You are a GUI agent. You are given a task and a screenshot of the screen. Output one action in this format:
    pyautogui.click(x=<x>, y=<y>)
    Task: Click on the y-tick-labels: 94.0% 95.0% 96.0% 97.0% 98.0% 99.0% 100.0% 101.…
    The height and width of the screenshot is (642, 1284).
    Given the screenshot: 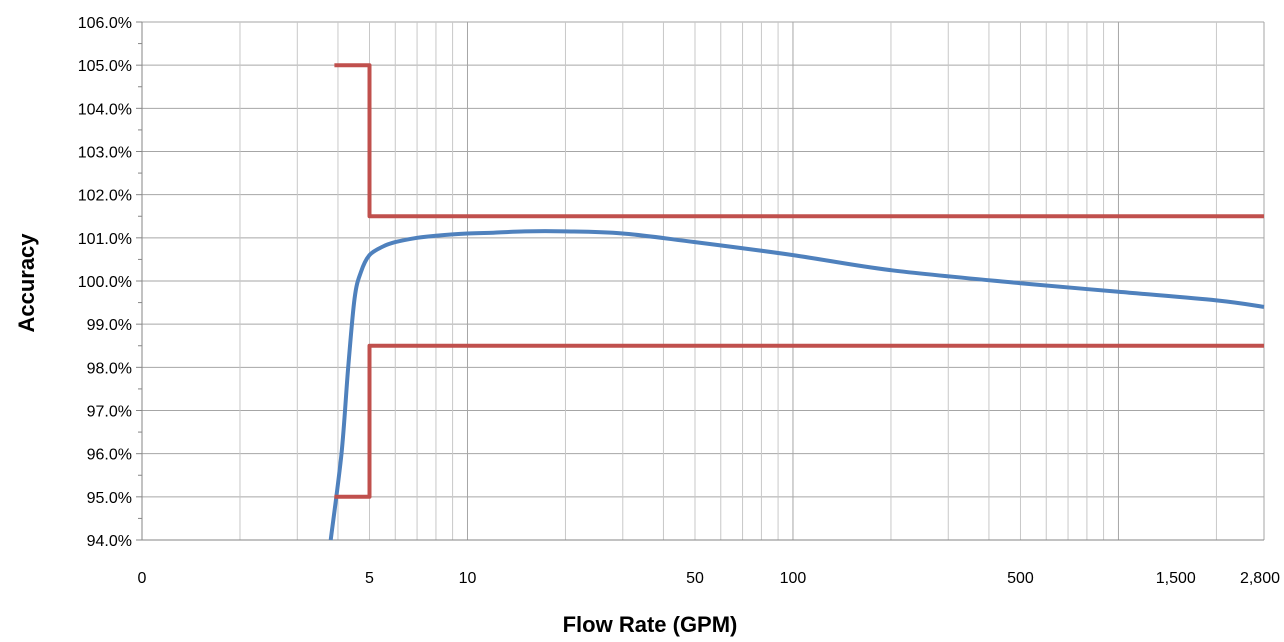 What is the action you would take?
    pyautogui.click(x=105, y=282)
    